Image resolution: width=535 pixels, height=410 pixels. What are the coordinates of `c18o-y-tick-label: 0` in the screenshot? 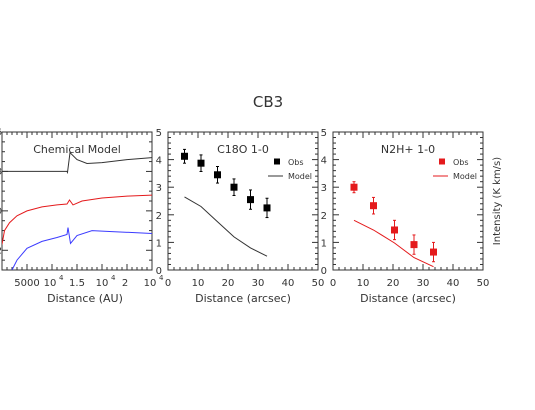 It's located at (159, 271).